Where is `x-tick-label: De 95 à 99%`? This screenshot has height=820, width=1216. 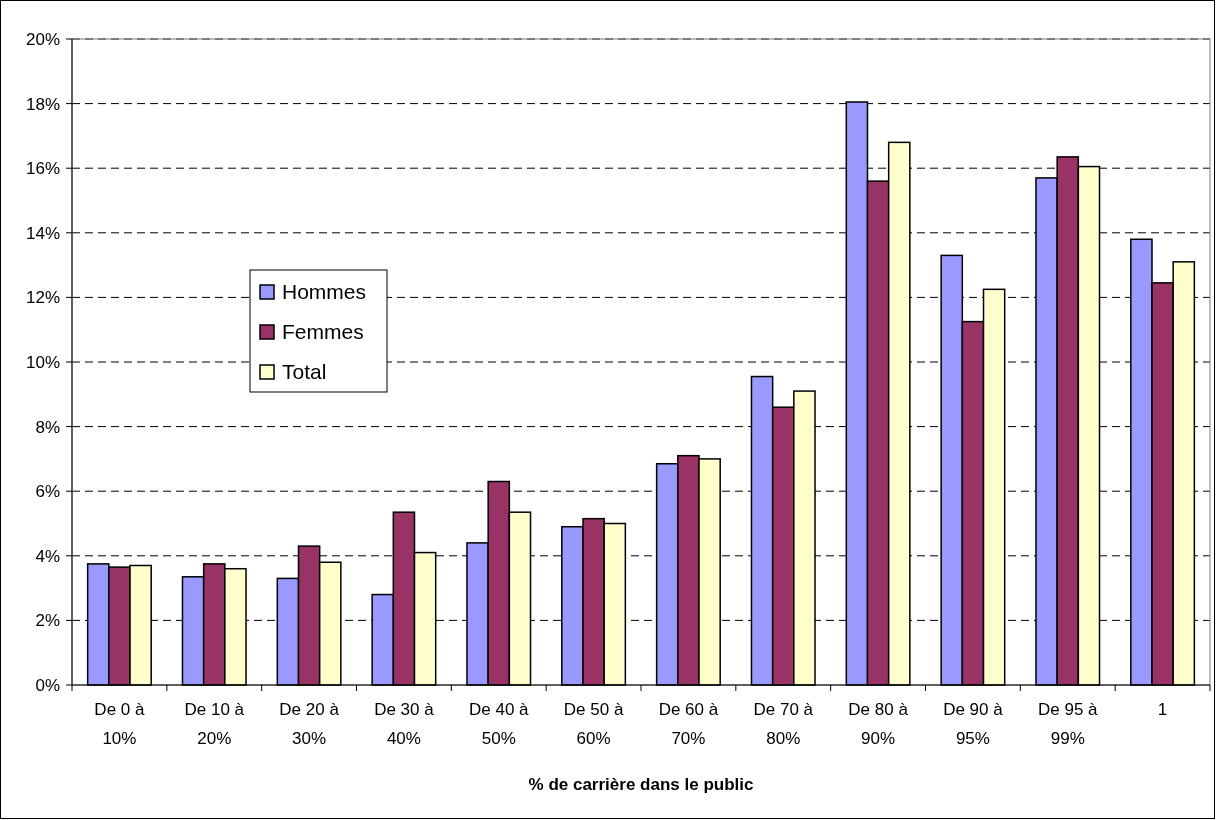 x-tick-label: De 95 à 99% is located at coordinates (1068, 724).